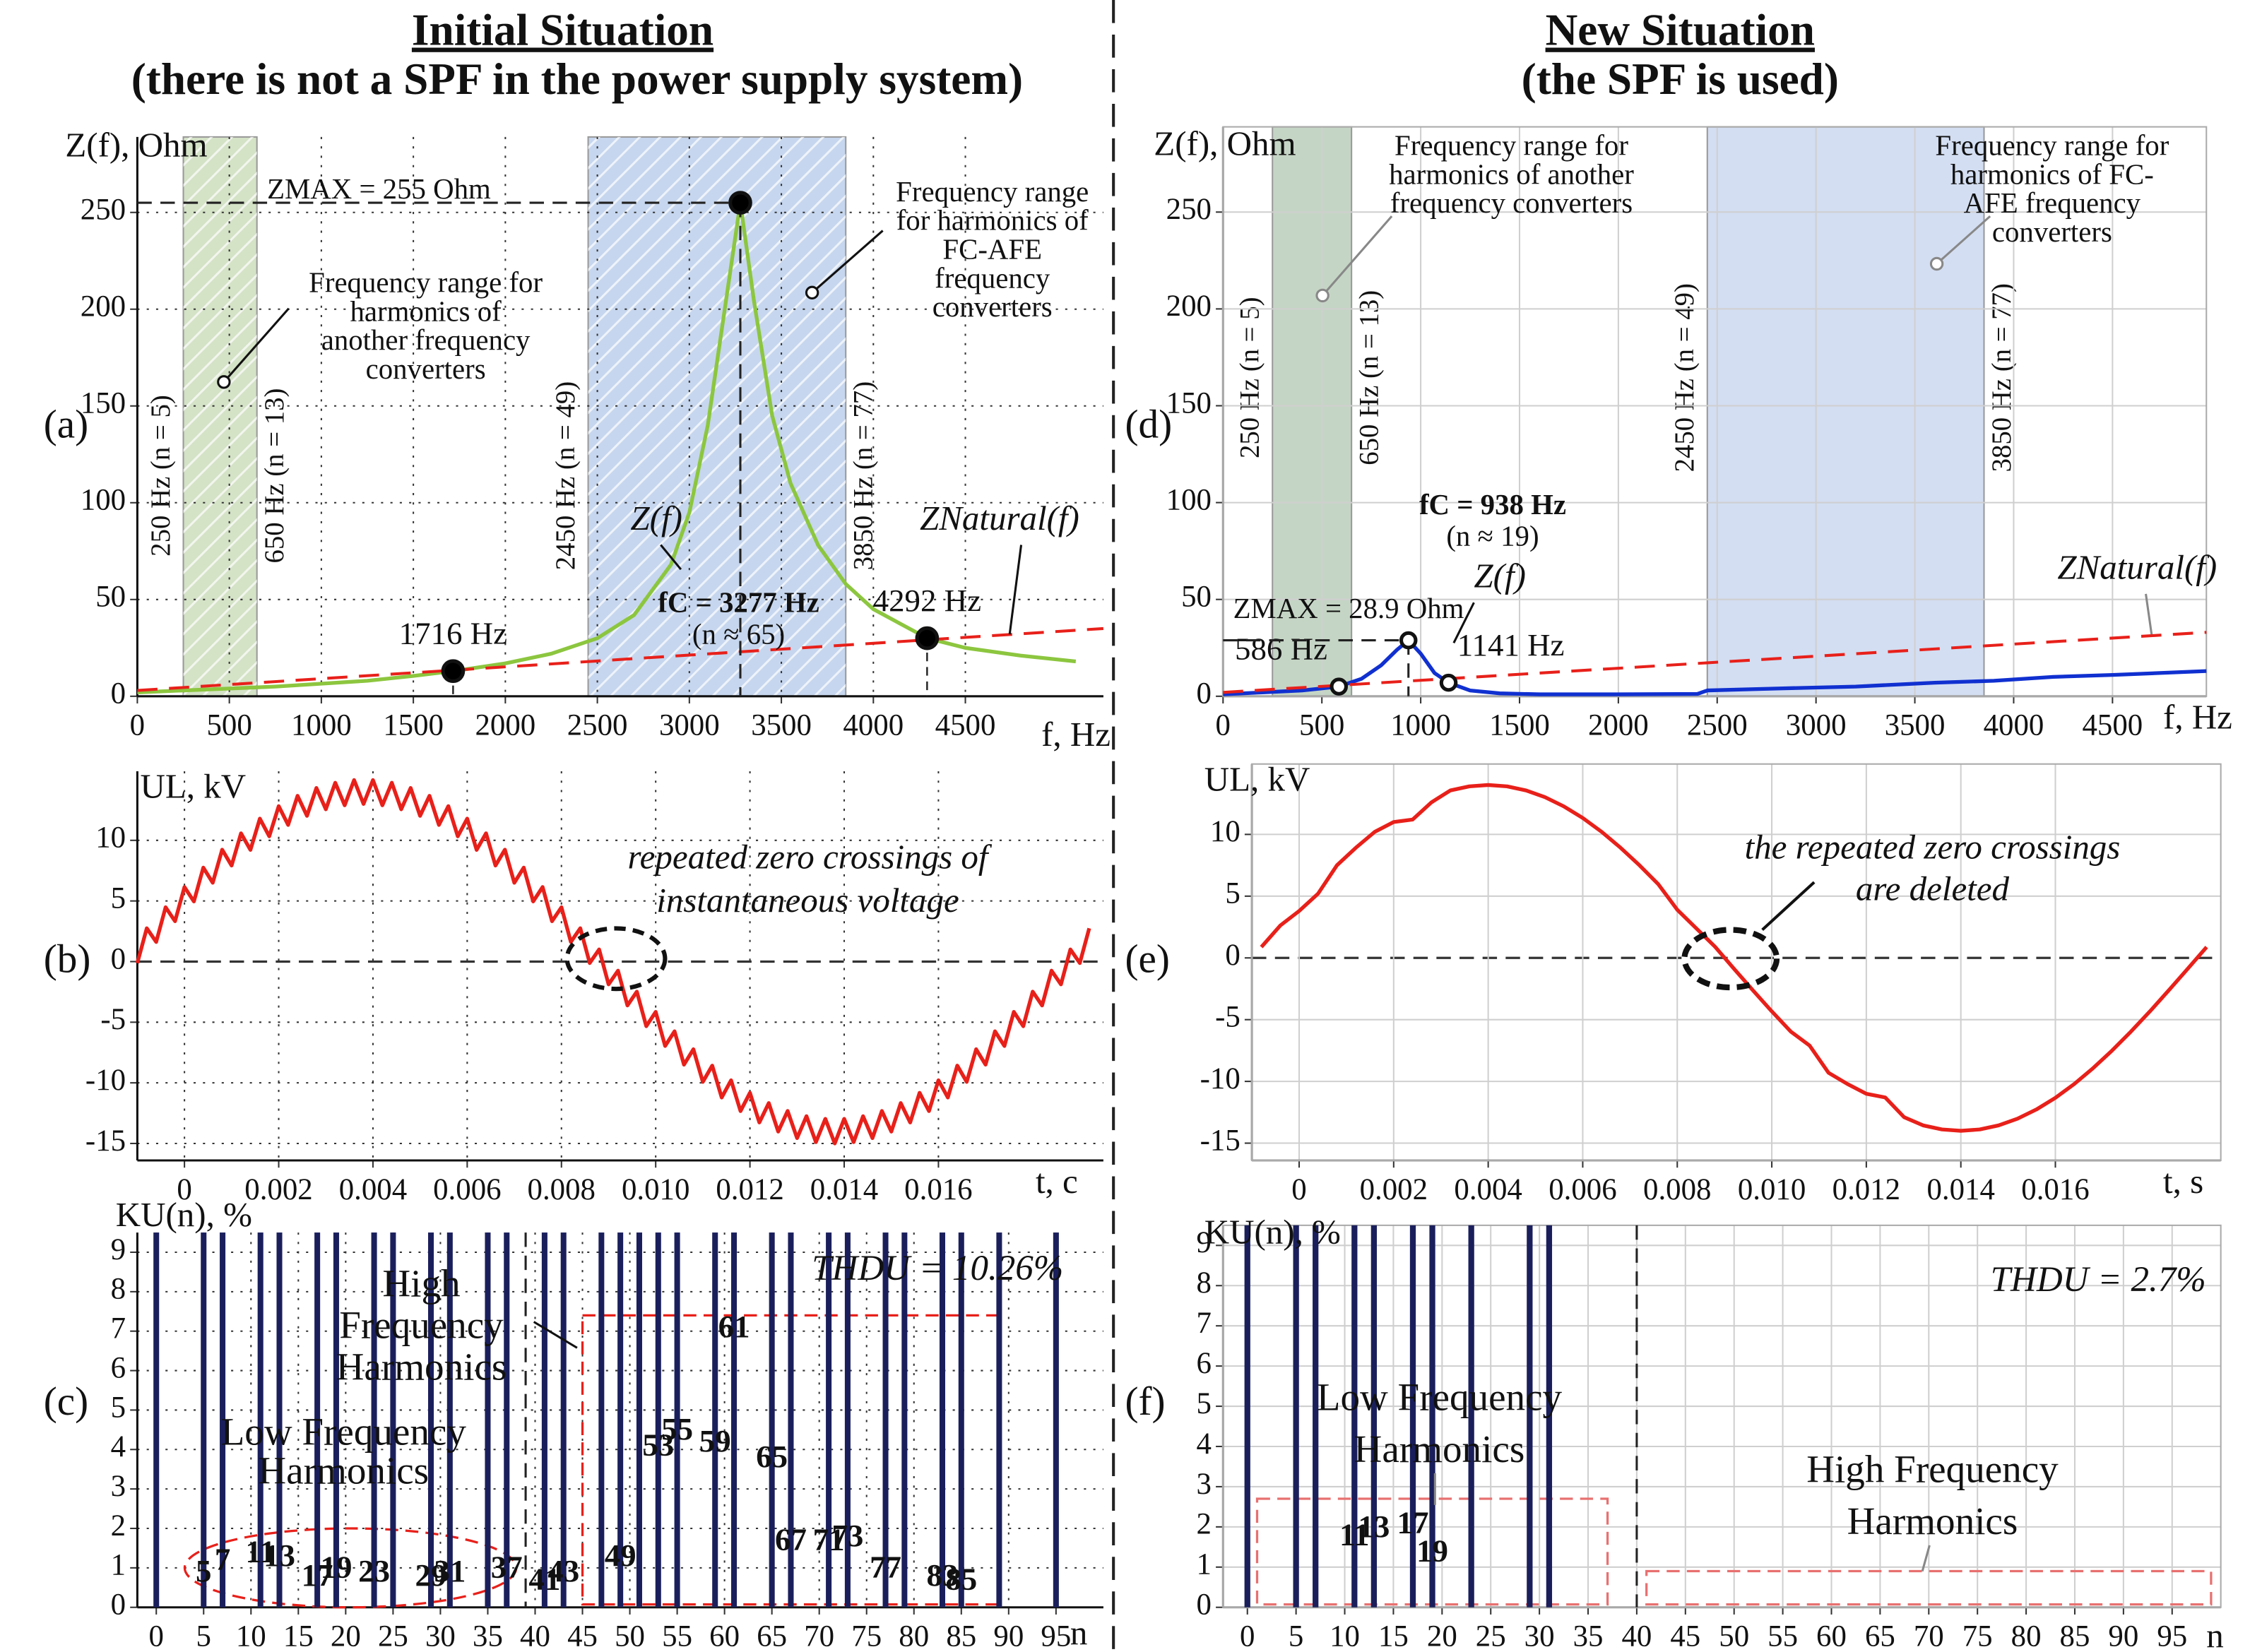 This screenshot has height=1652, width=2250. What do you see at coordinates (927, 600) in the screenshot?
I see `point-label: 4292 Hz` at bounding box center [927, 600].